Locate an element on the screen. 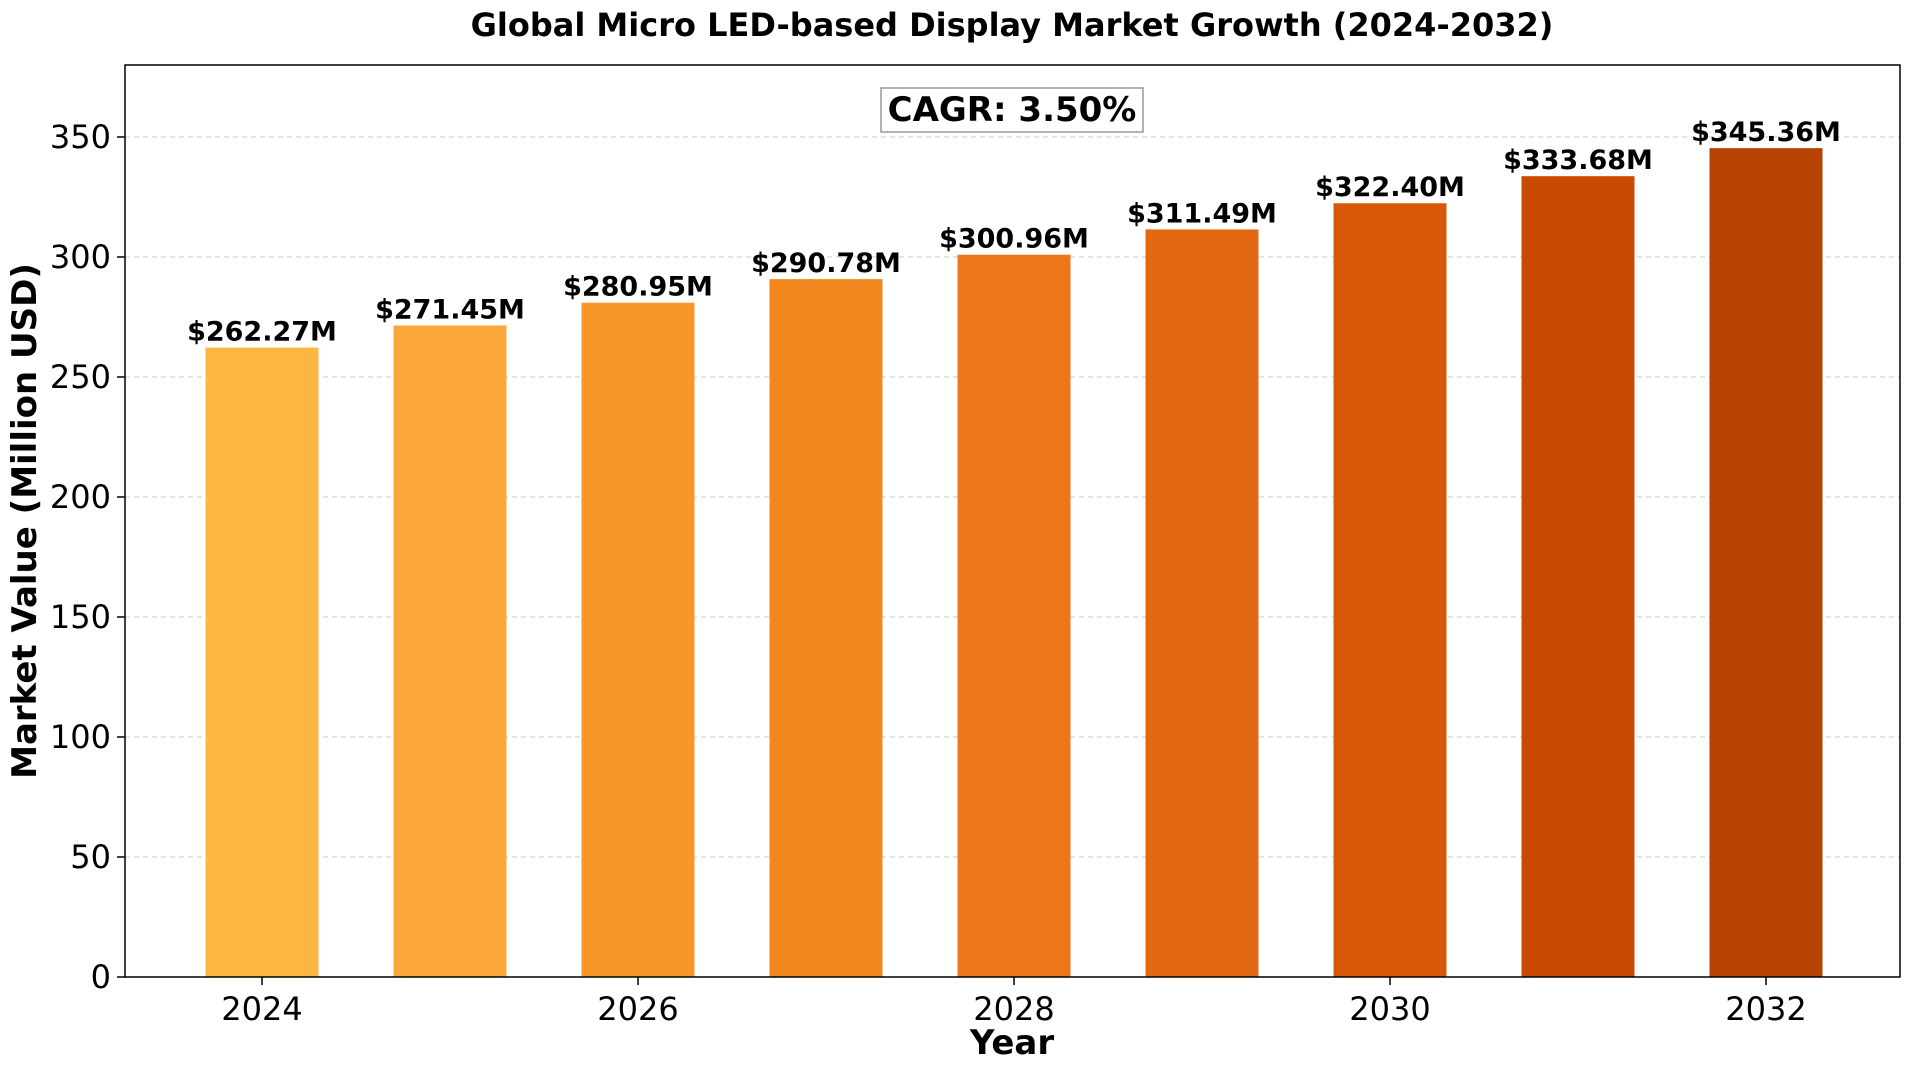 The image size is (1910, 1074). bar-value-label: $333.68M is located at coordinates (1578, 160).